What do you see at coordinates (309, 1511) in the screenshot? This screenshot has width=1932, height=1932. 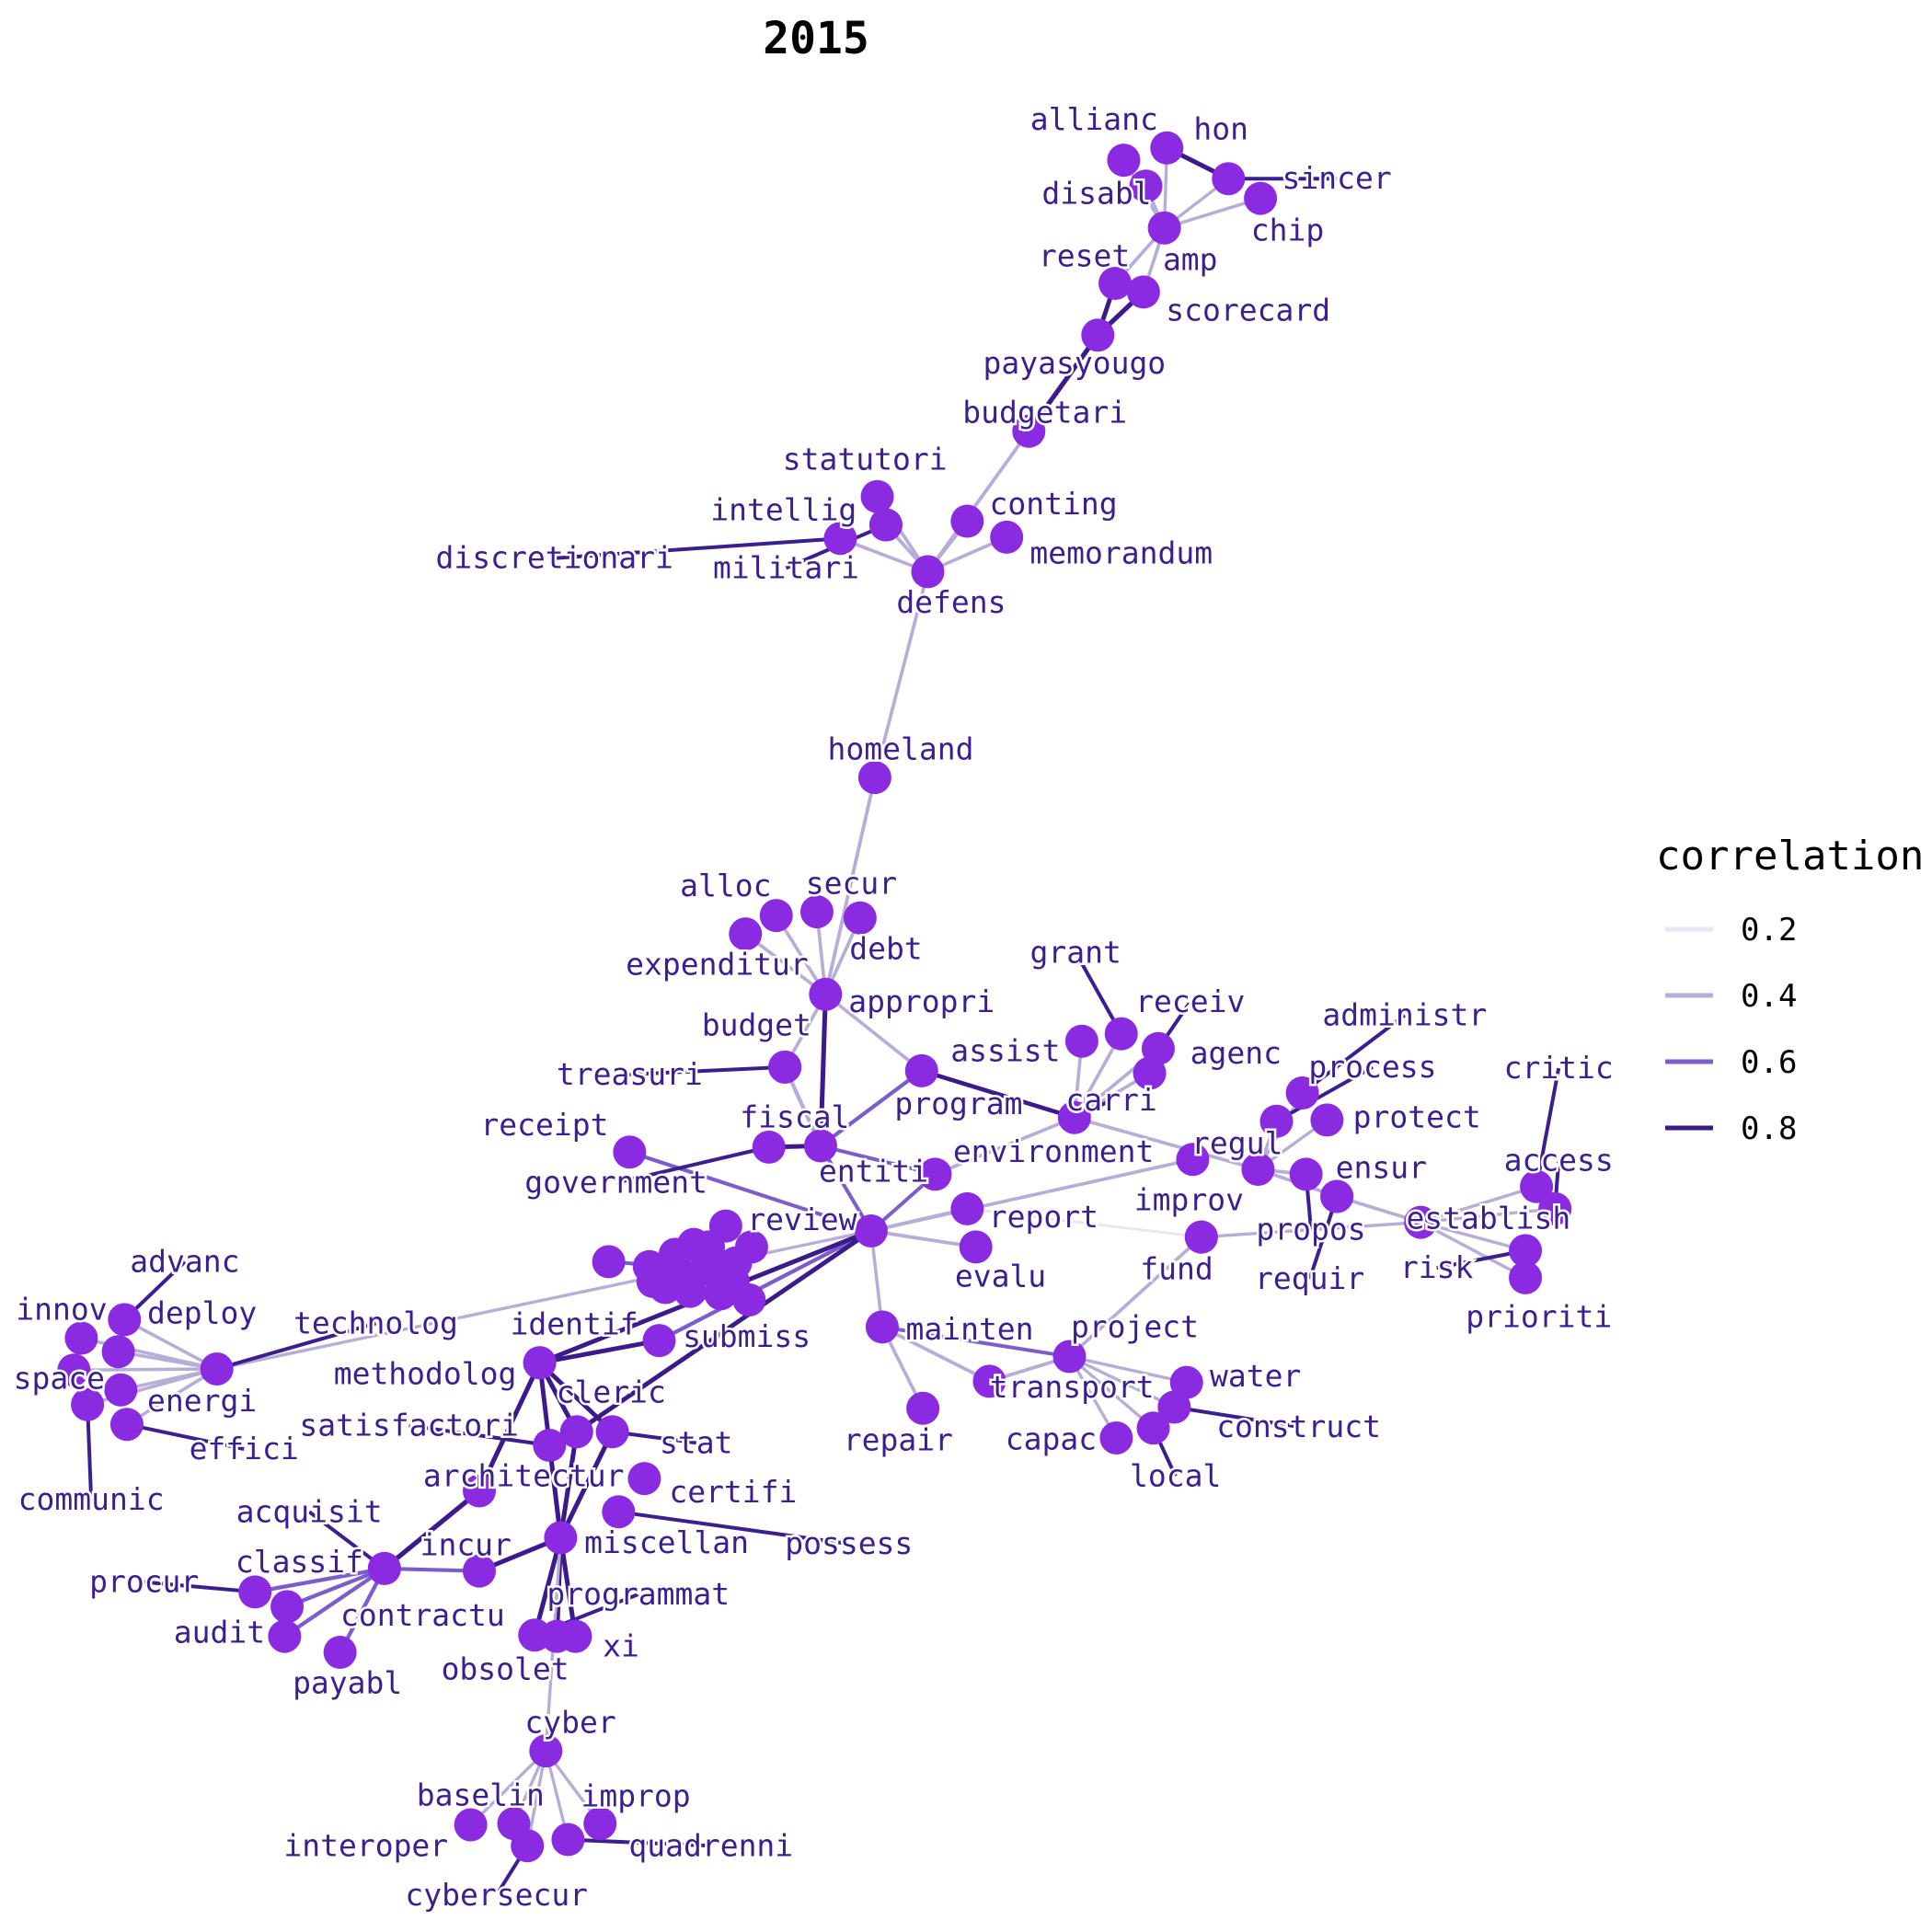 I see `node-label-acquisit: acquisit` at bounding box center [309, 1511].